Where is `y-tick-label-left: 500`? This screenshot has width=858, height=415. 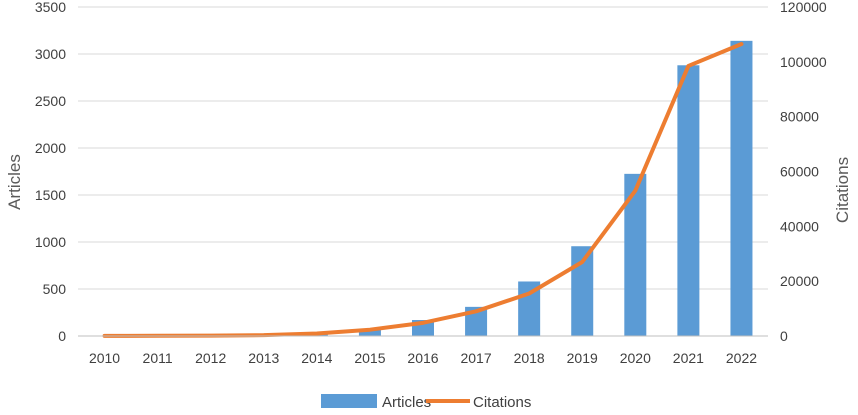
y-tick-label-left: 500 is located at coordinates (55, 289).